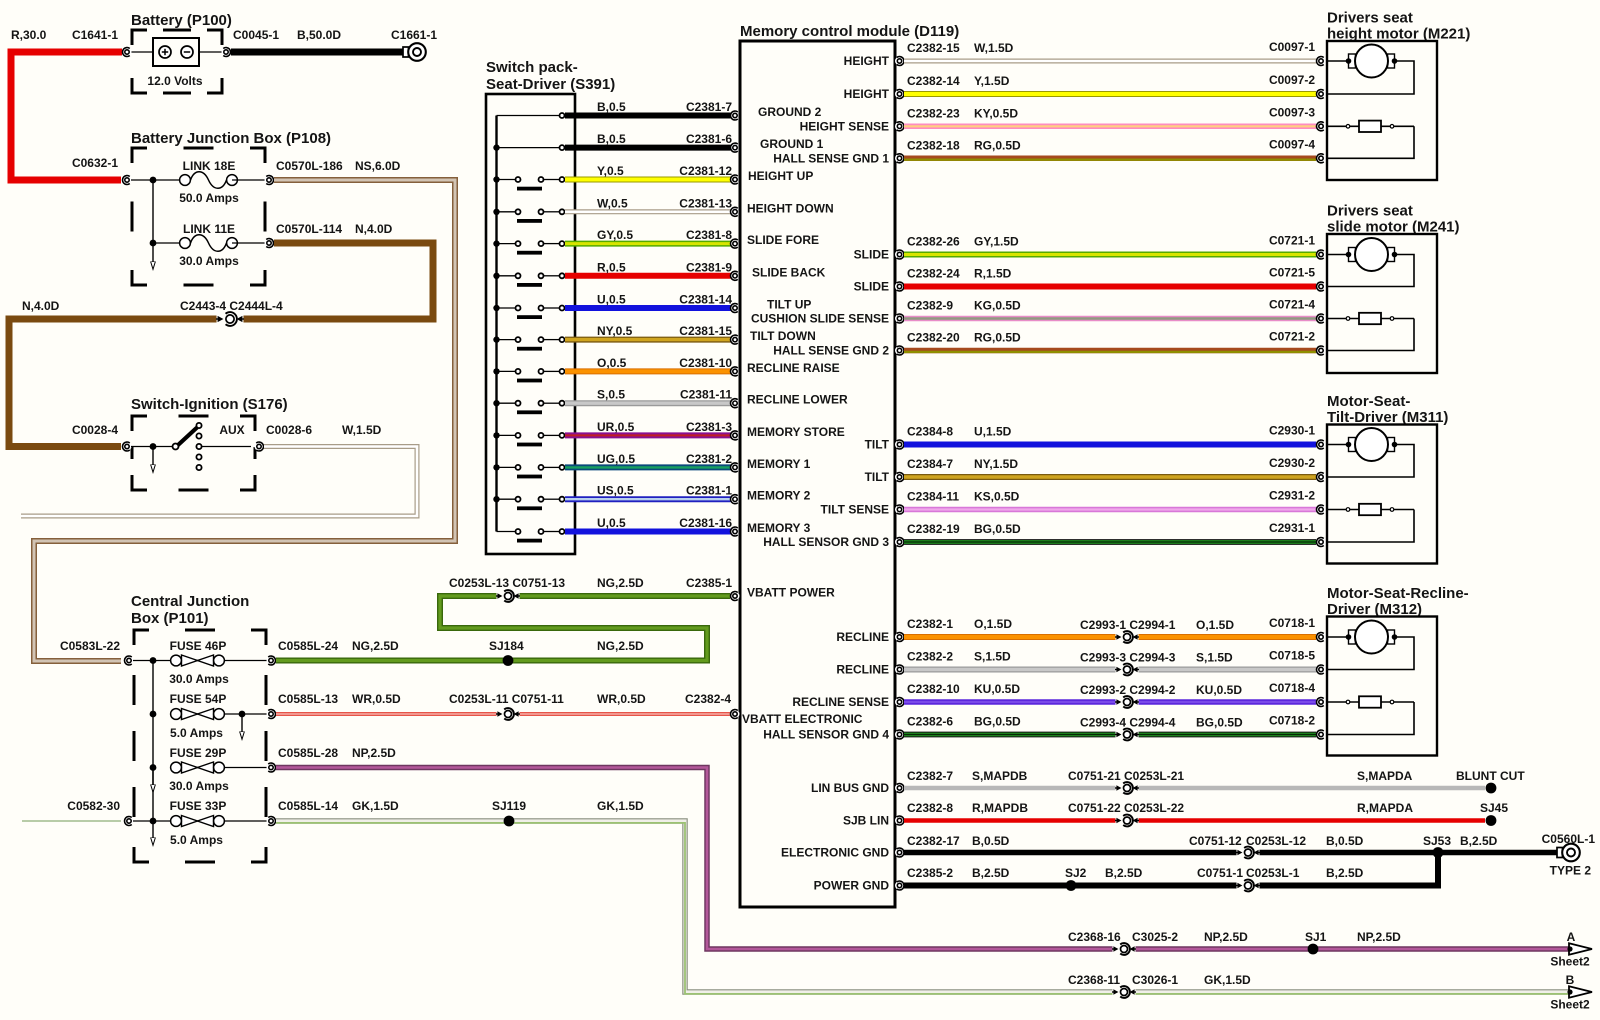  Describe the element at coordinates (231, 430) in the screenshot. I see `svg-text: AUX` at that location.